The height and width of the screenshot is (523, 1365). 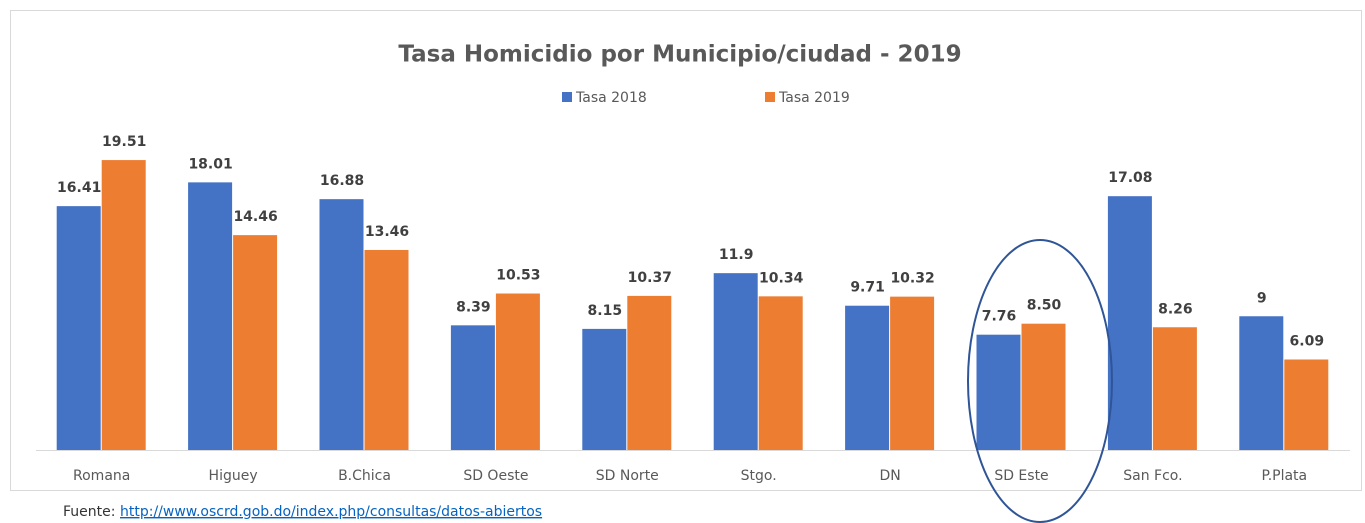 What do you see at coordinates (1152, 476) in the screenshot?
I see `x-tick-label: San Fco.` at bounding box center [1152, 476].